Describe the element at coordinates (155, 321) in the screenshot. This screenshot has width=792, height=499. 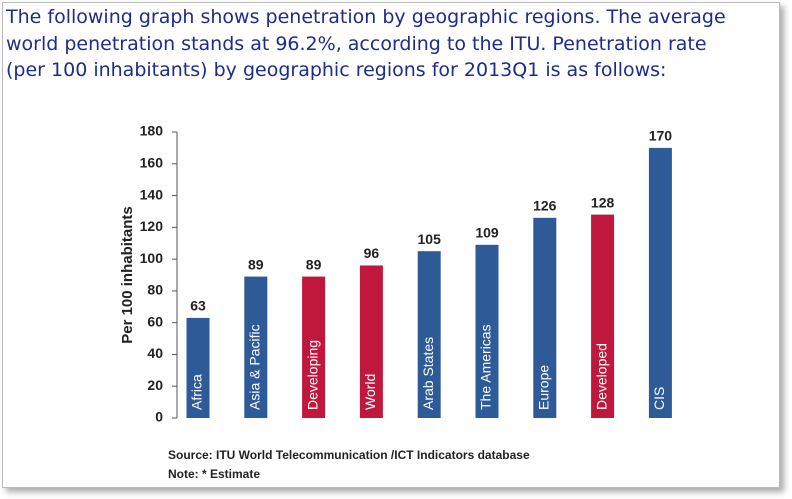
I see `y-tick-label: 60` at that location.